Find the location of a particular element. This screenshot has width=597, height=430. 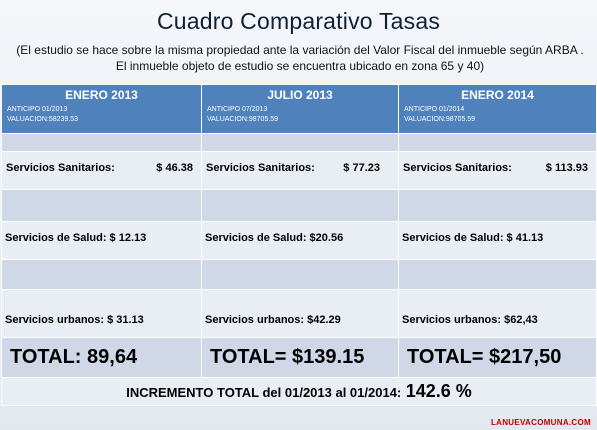

sanitarios-cell: Servicios Sanitarios: $ 46.38 is located at coordinates (101, 170).